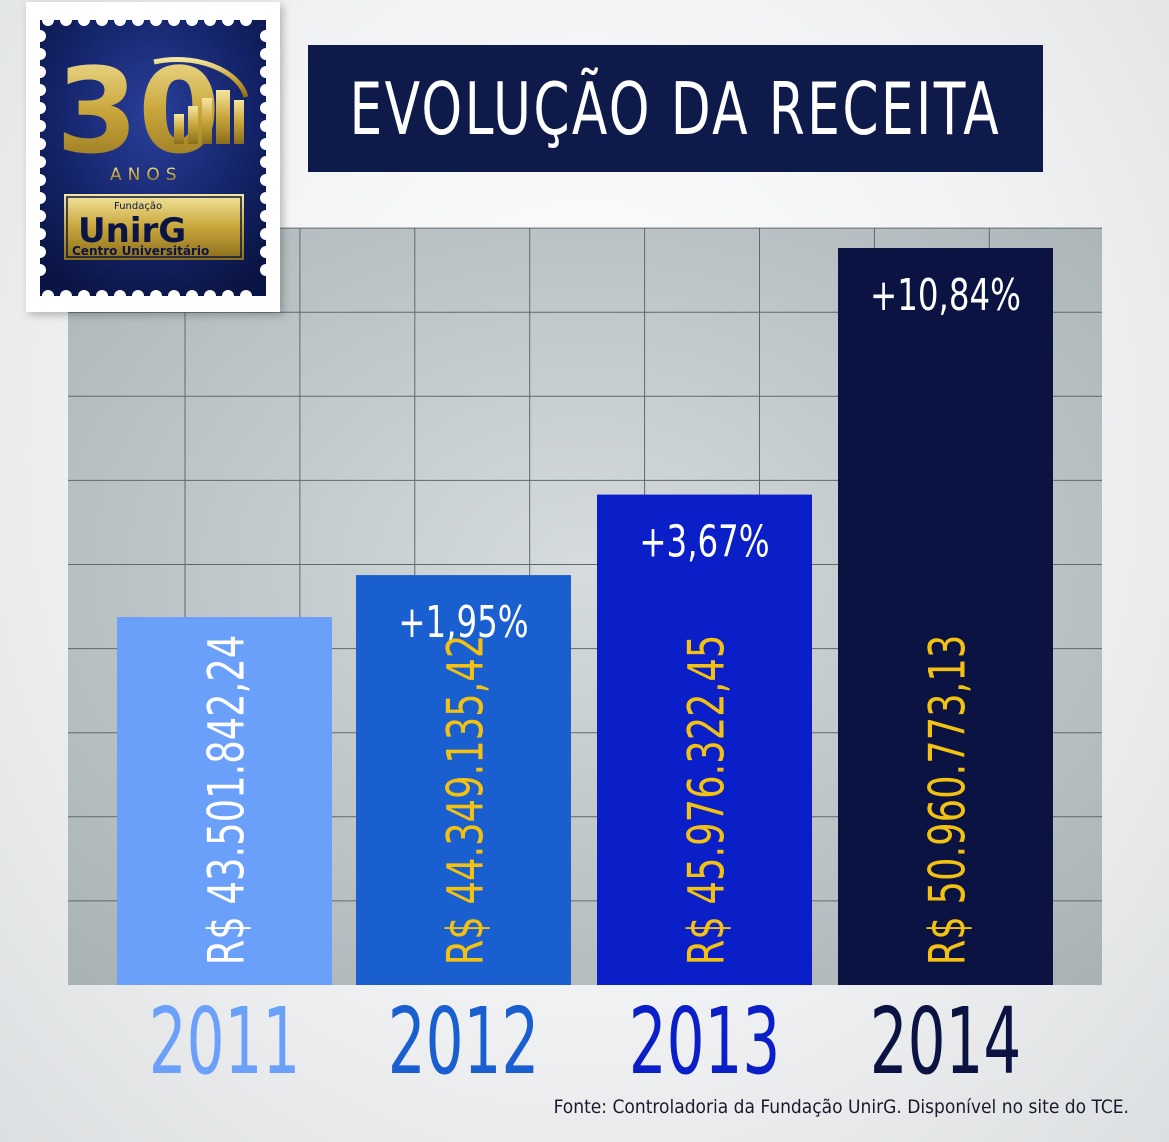 Image resolution: width=1169 pixels, height=1142 pixels. Describe the element at coordinates (948, 800) in the screenshot. I see `value-label-2014: R$ 50.960.773,13` at that location.